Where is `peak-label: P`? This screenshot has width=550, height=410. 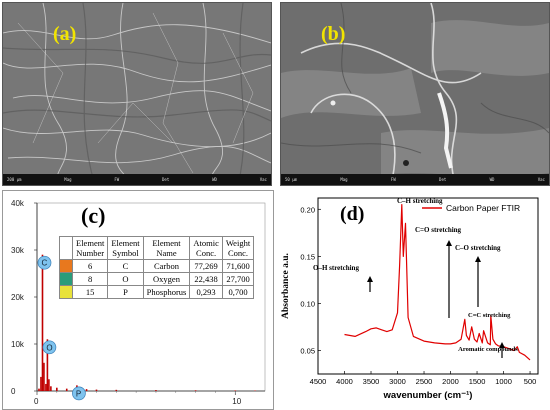 peak-label: P is located at coordinates (78, 393).